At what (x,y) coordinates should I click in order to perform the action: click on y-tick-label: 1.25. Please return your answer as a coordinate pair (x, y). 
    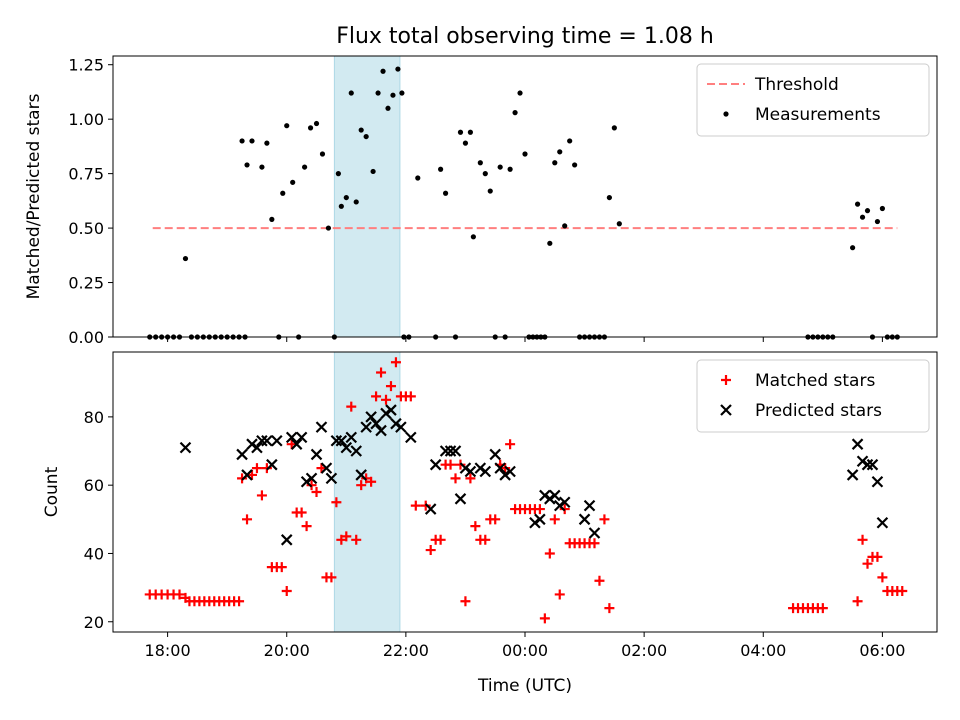
    Looking at the image, I should click on (86, 65).